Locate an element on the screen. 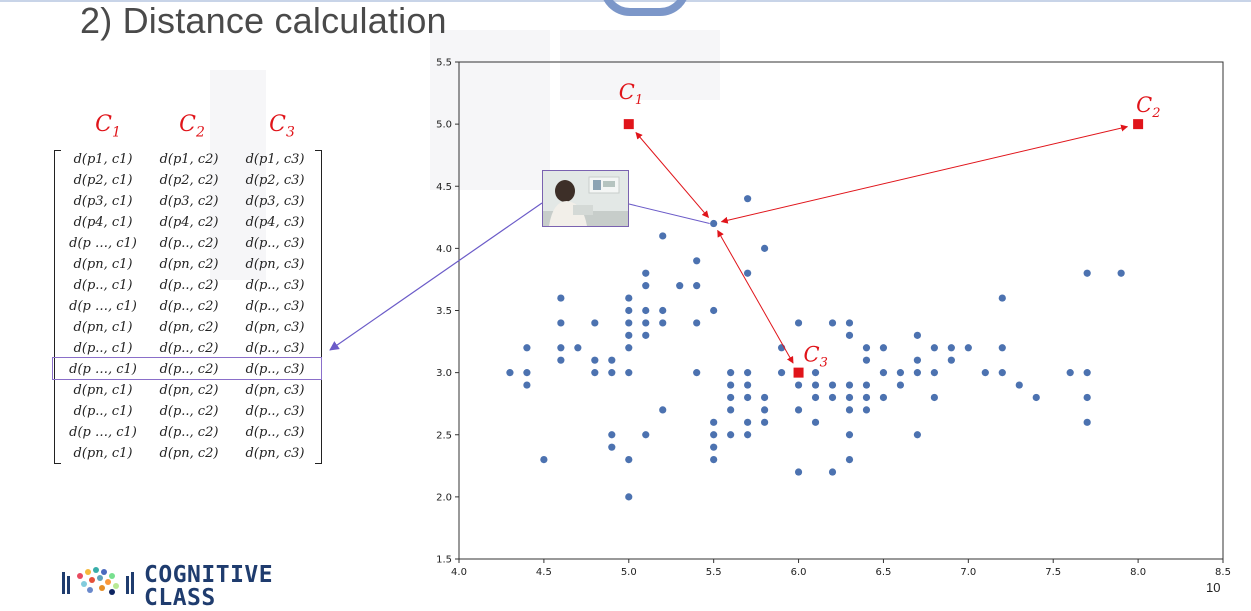 This screenshot has height=611, width=1251. header-c3-sub: 3 is located at coordinates (290, 132).